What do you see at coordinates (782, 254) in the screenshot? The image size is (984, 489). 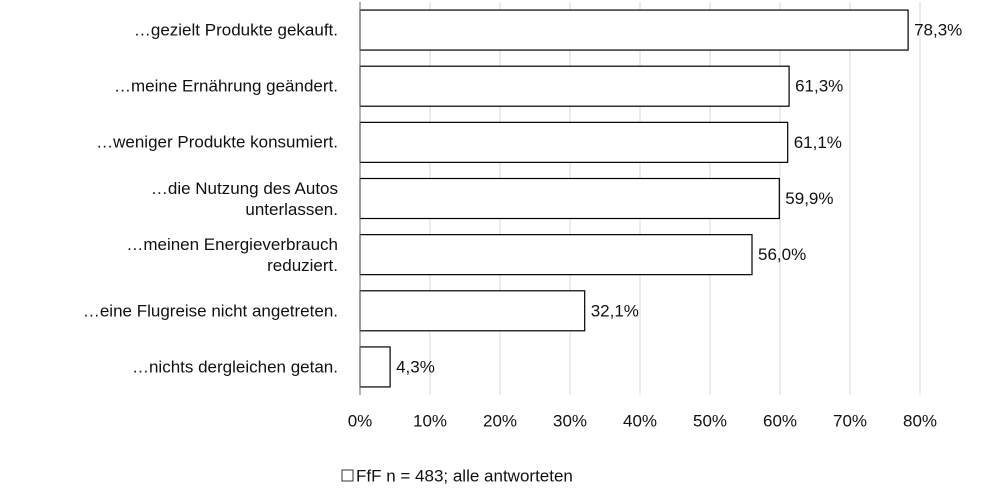 I see `value-label: 56,0%` at bounding box center [782, 254].